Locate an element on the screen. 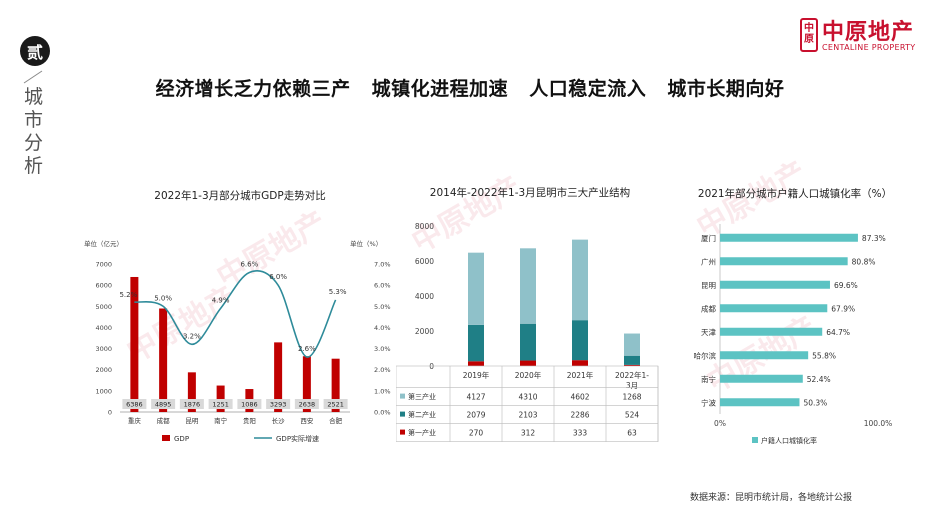 Image resolution: width=940 pixels, height=528 pixels. company-logo: 中原 中原地产 CENTALINE PROPERTY is located at coordinates (865, 35).